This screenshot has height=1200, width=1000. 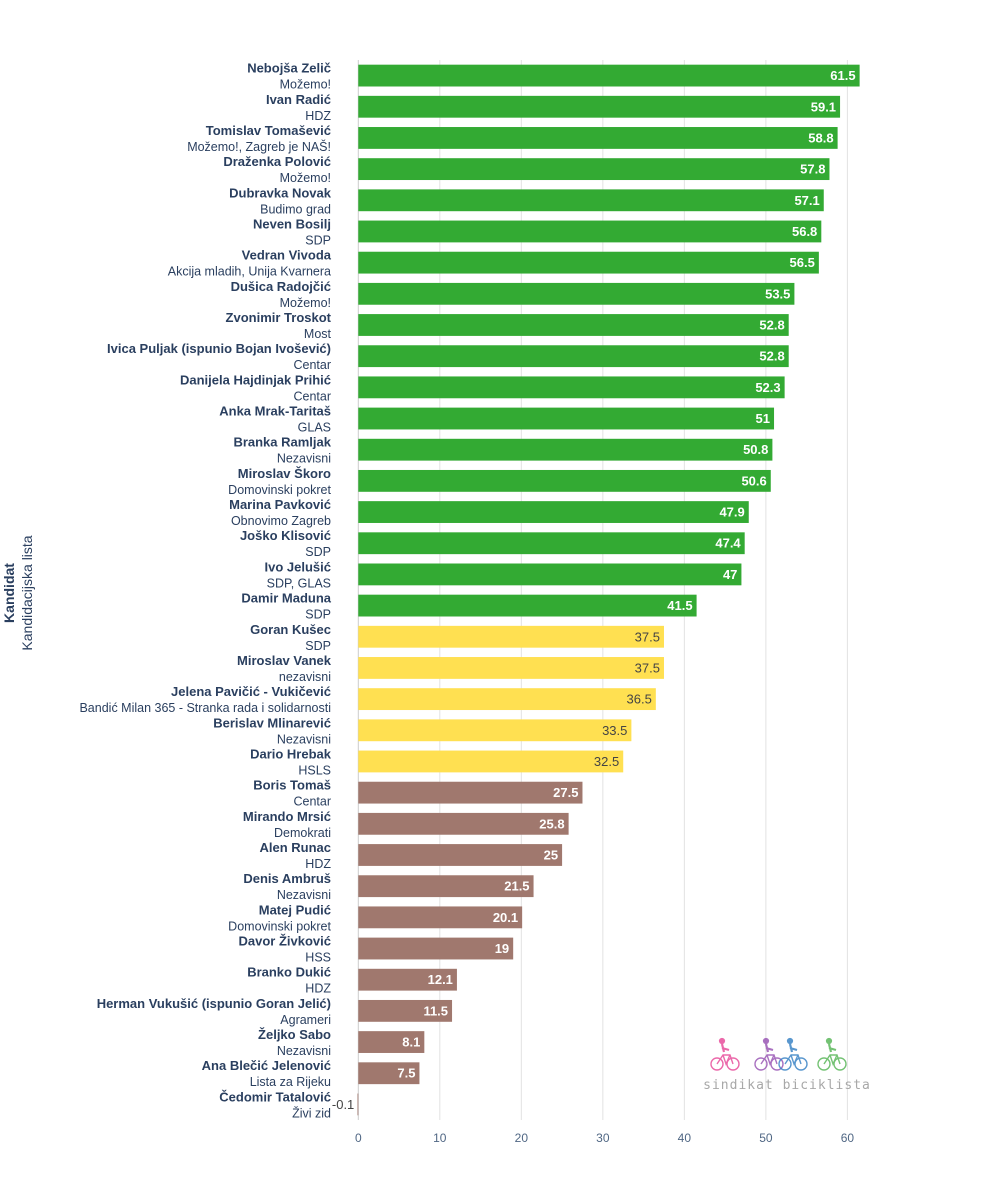 I want to click on data-label: 11.5, so click(x=435, y=1010).